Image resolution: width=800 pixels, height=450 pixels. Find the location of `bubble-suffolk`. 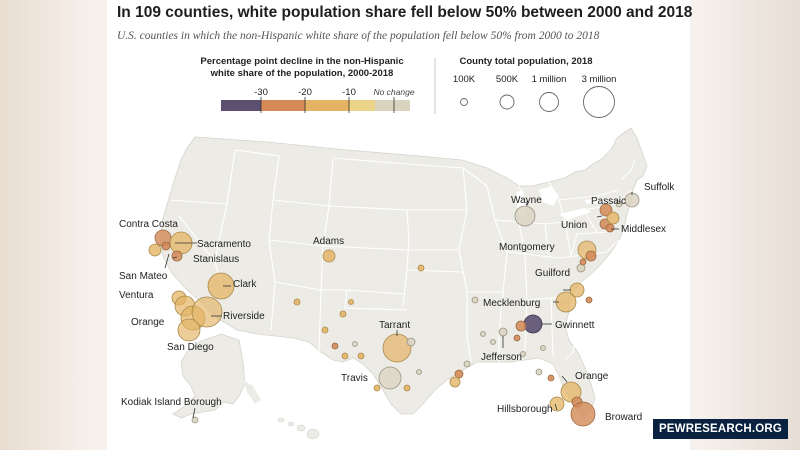

bubble-suffolk is located at coordinates (632, 200).